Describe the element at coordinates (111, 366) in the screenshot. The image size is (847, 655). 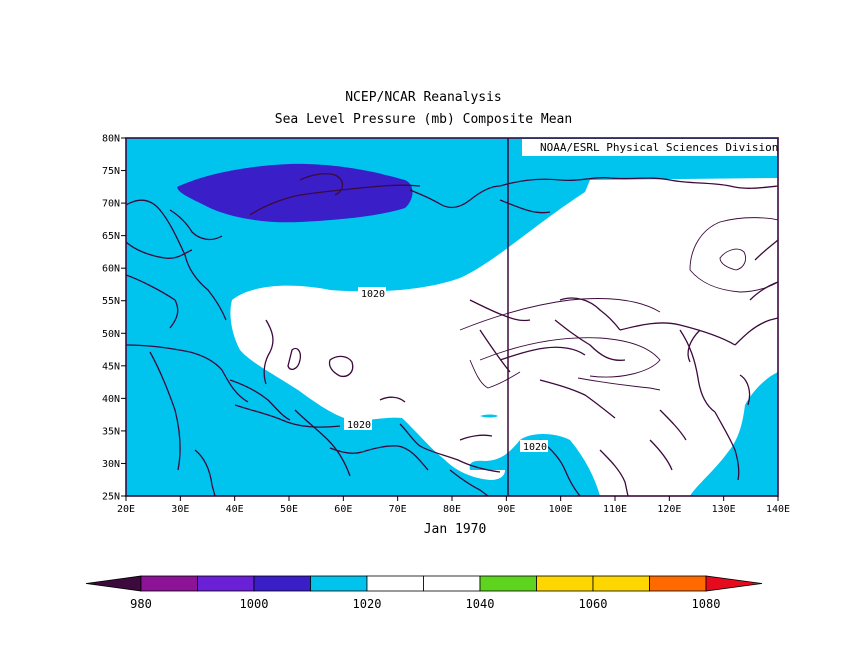
I see `y-tick-label: 45N` at that location.